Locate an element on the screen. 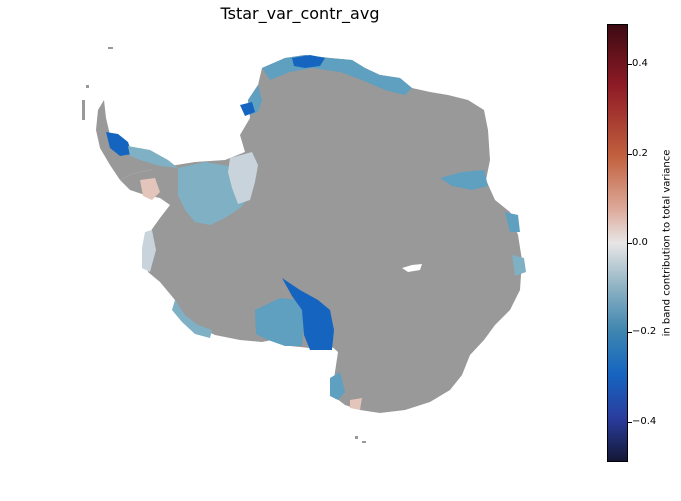  region-ross-east-strong is located at coordinates (308, 314).